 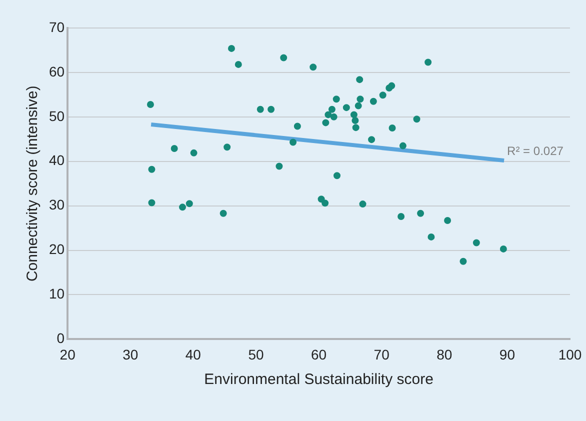 What do you see at coordinates (444, 354) in the screenshot?
I see `x-tick-label: 80` at bounding box center [444, 354].